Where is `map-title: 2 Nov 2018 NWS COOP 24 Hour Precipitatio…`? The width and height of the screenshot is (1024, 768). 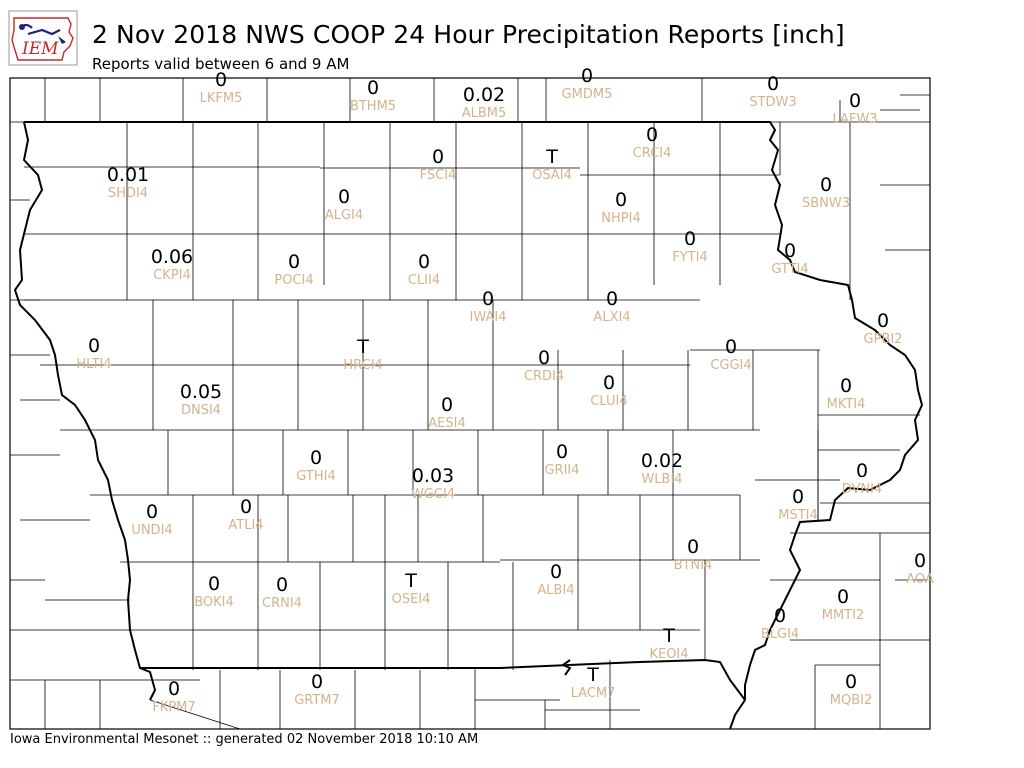 map-title: 2 Nov 2018 NWS COOP 24 Hour Precipitatio… is located at coordinates (468, 34).